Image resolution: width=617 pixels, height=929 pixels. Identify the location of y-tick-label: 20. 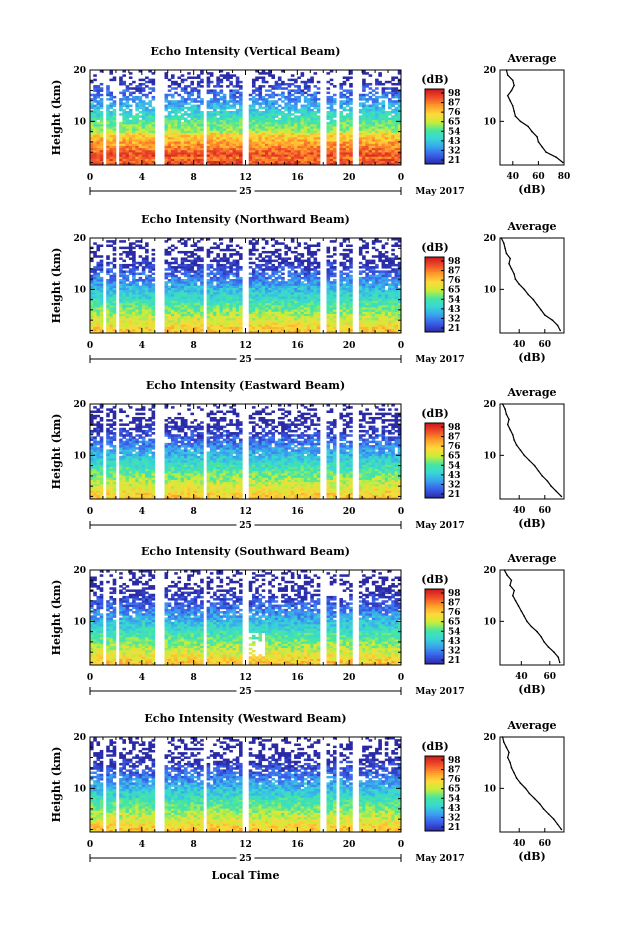
(79, 71).